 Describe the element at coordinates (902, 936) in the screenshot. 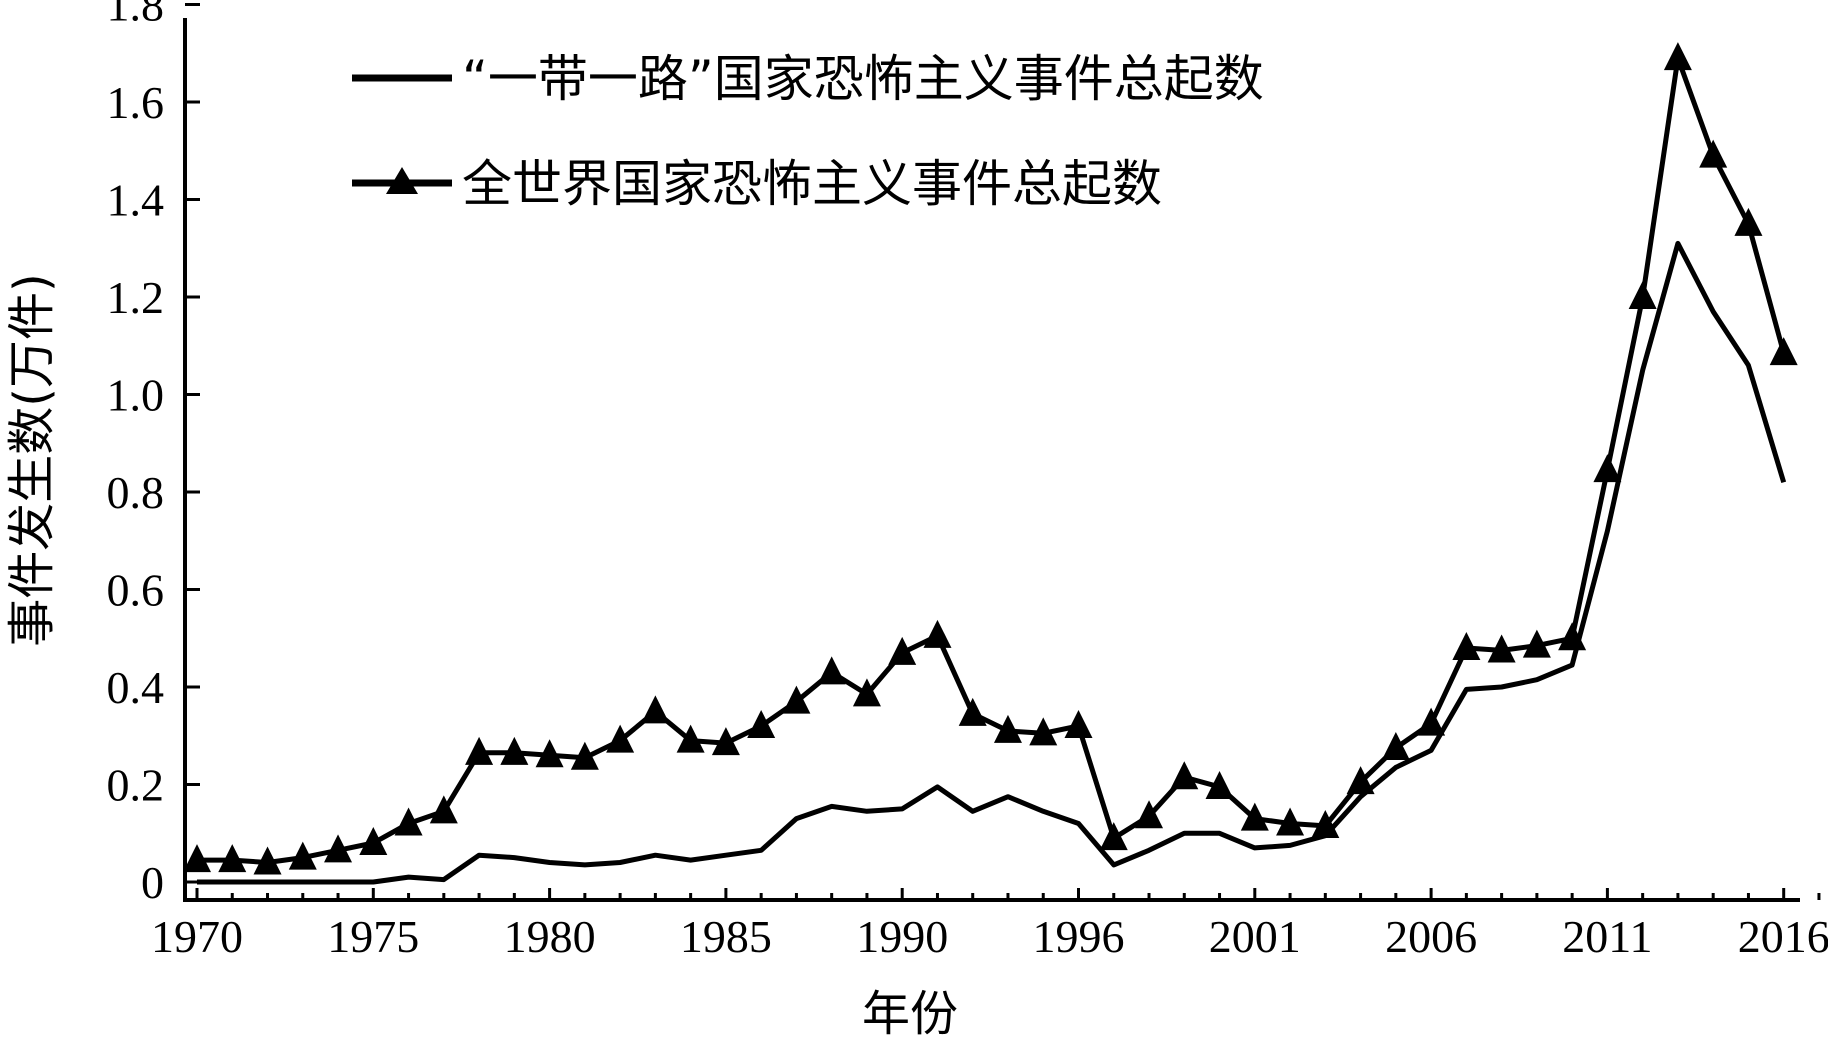

I see `x-tick-label: 1990` at that location.